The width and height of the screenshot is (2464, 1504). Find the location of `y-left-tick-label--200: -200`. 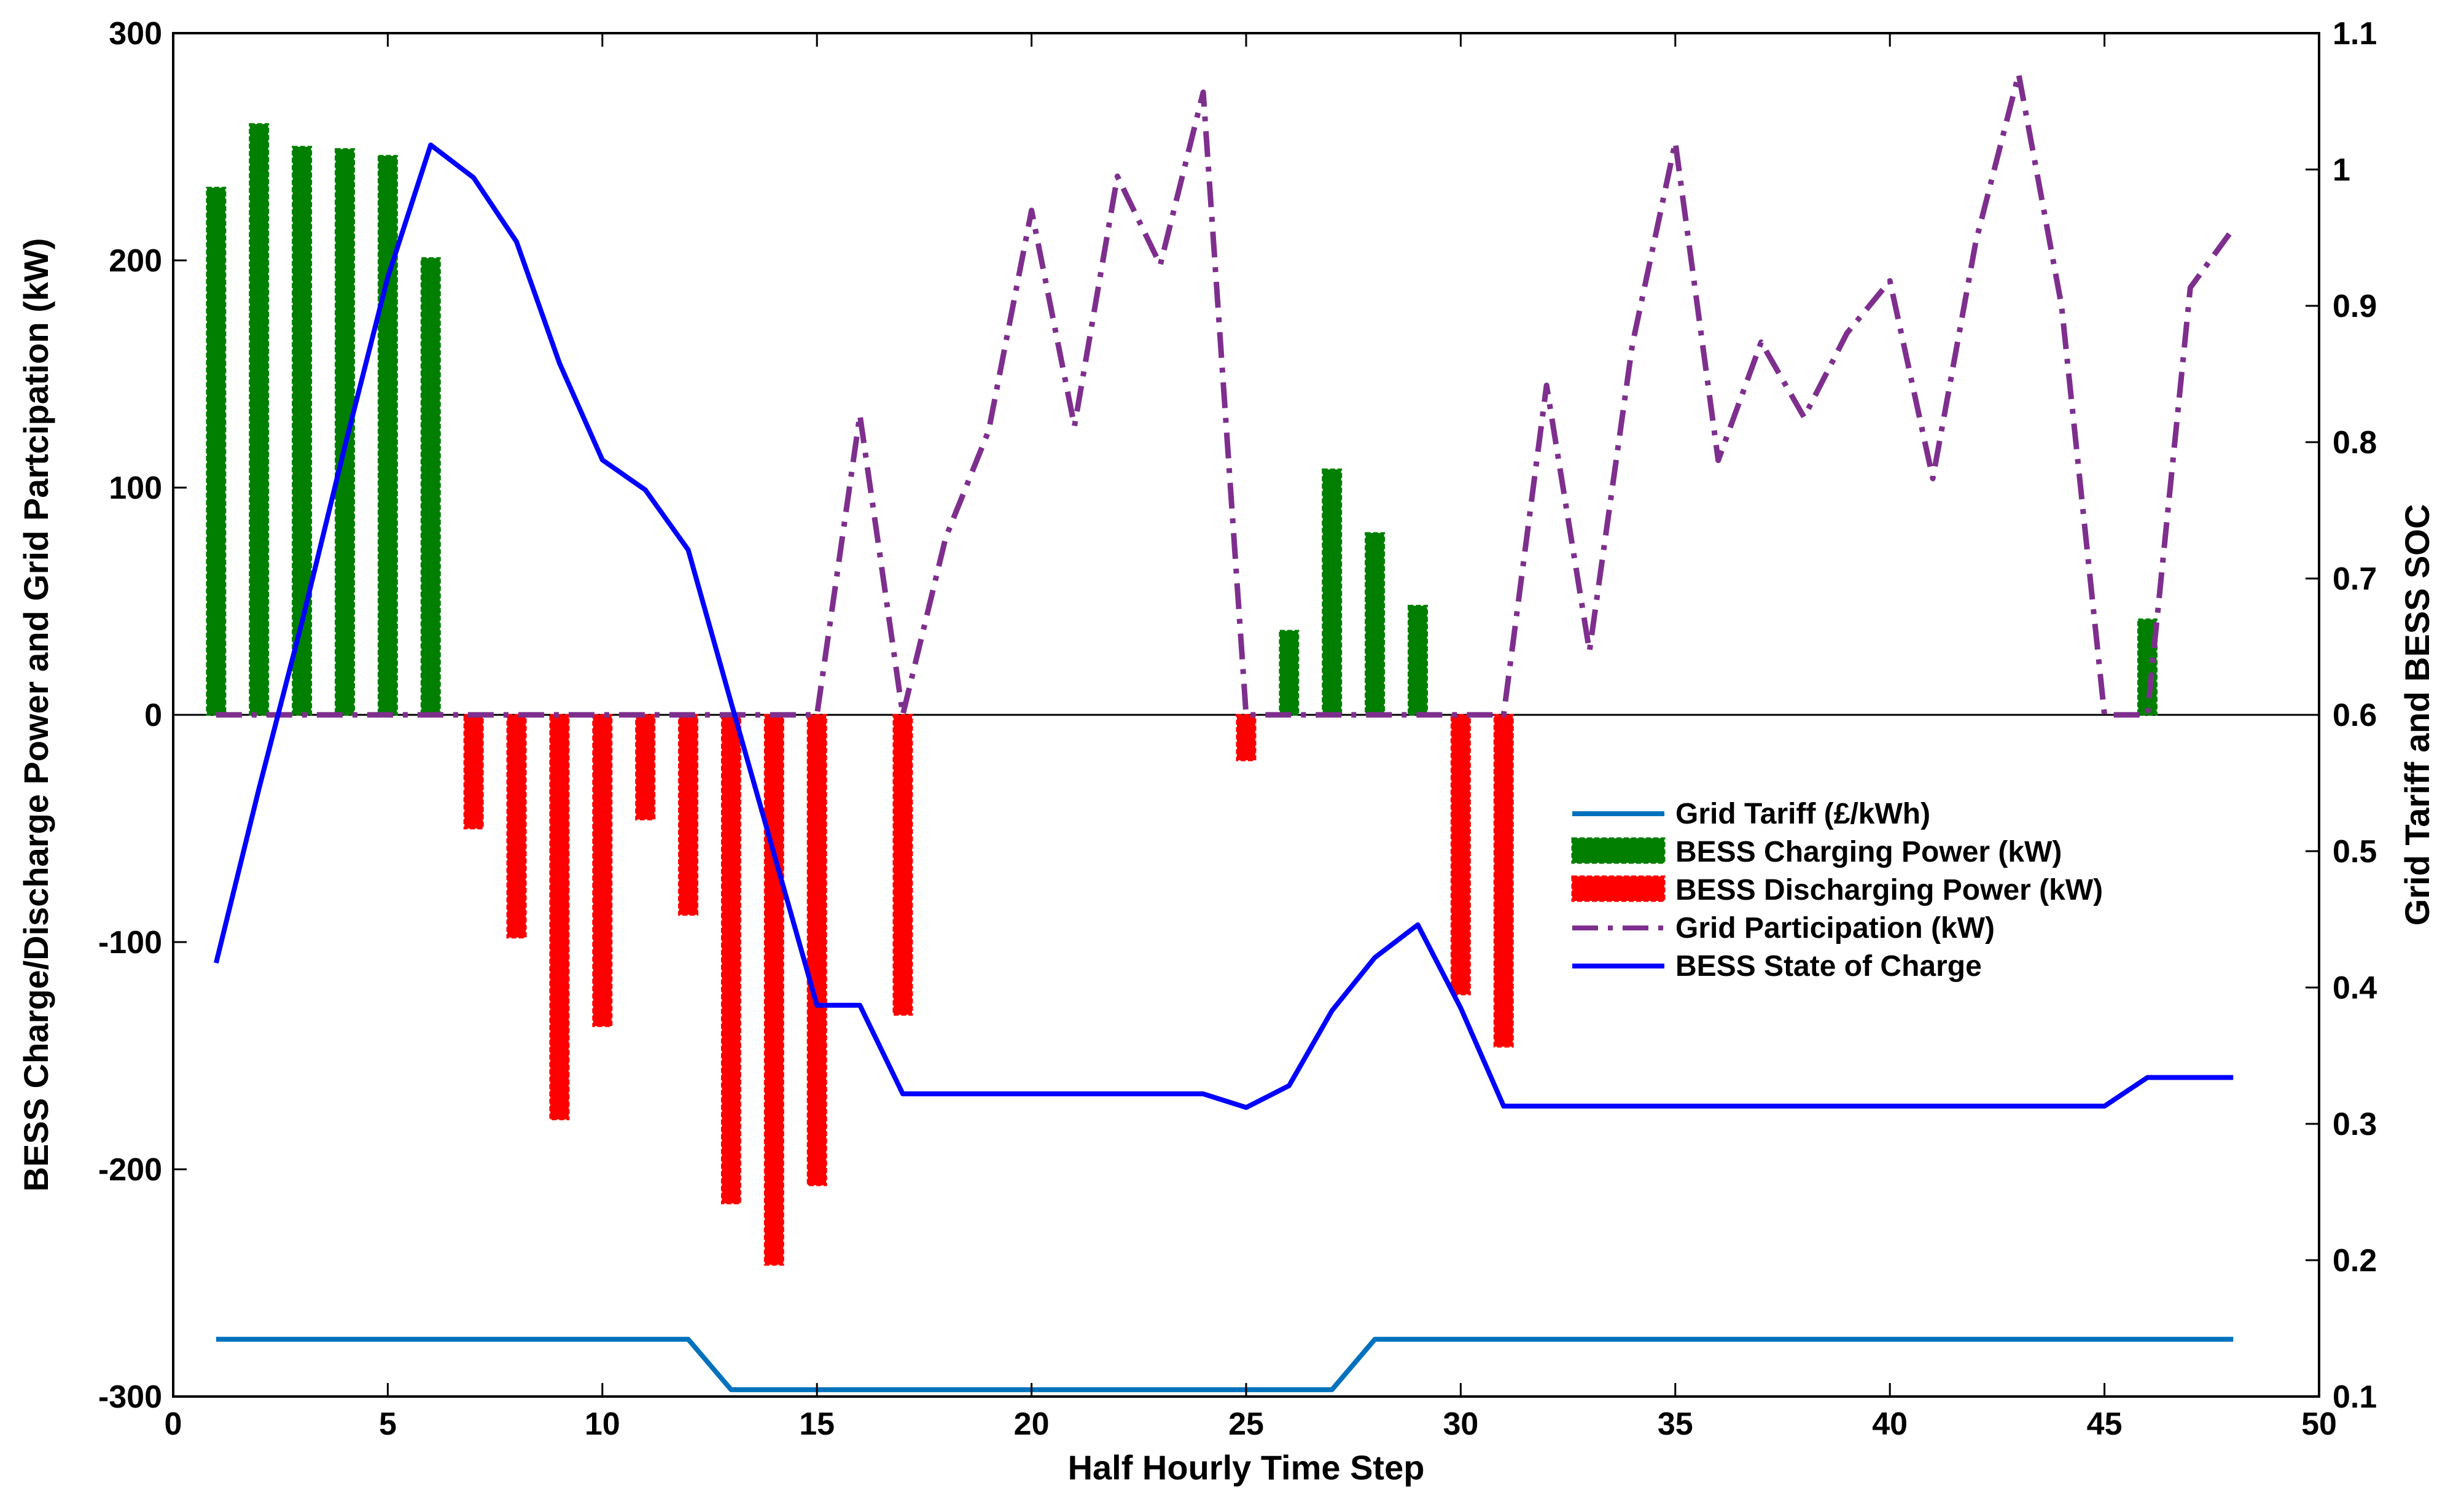

y-left-tick-label--200: -200 is located at coordinates (130, 1170).